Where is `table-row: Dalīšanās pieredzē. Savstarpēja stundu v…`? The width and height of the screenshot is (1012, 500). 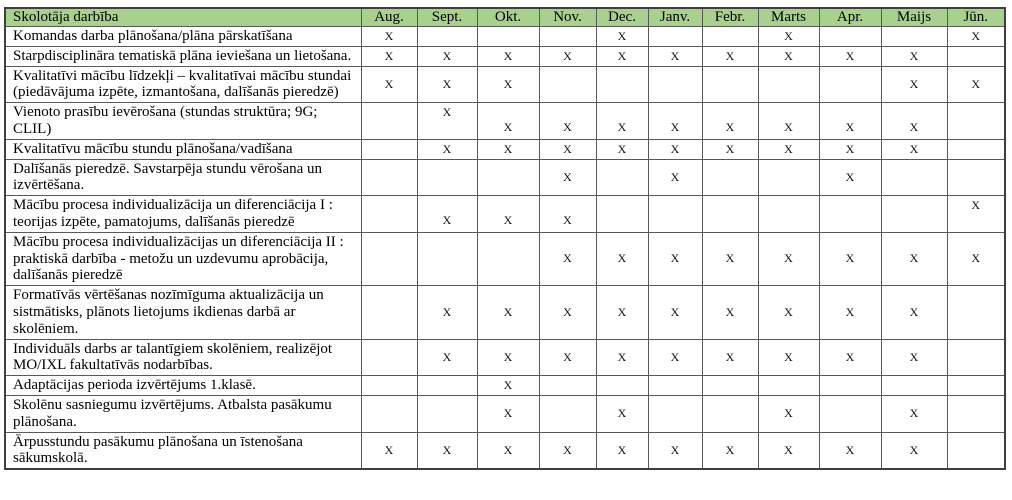
table-row: Dalīšanās pieredzē. Savstarpēja stundu v… is located at coordinates (505, 177).